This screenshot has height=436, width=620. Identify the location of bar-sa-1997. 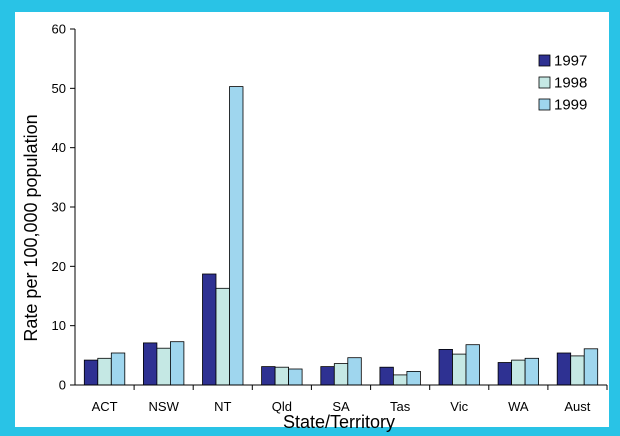
(327, 376).